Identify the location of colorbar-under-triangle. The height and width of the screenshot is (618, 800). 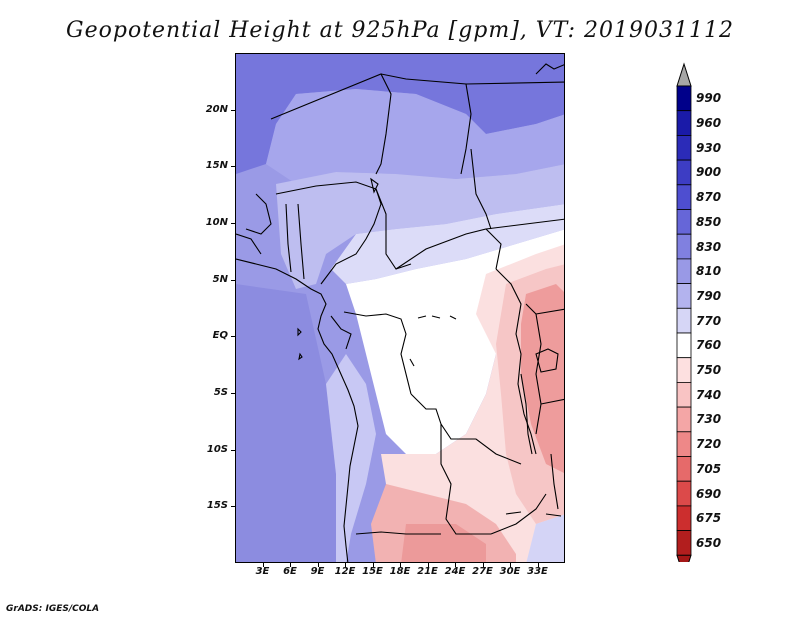
(684, 558).